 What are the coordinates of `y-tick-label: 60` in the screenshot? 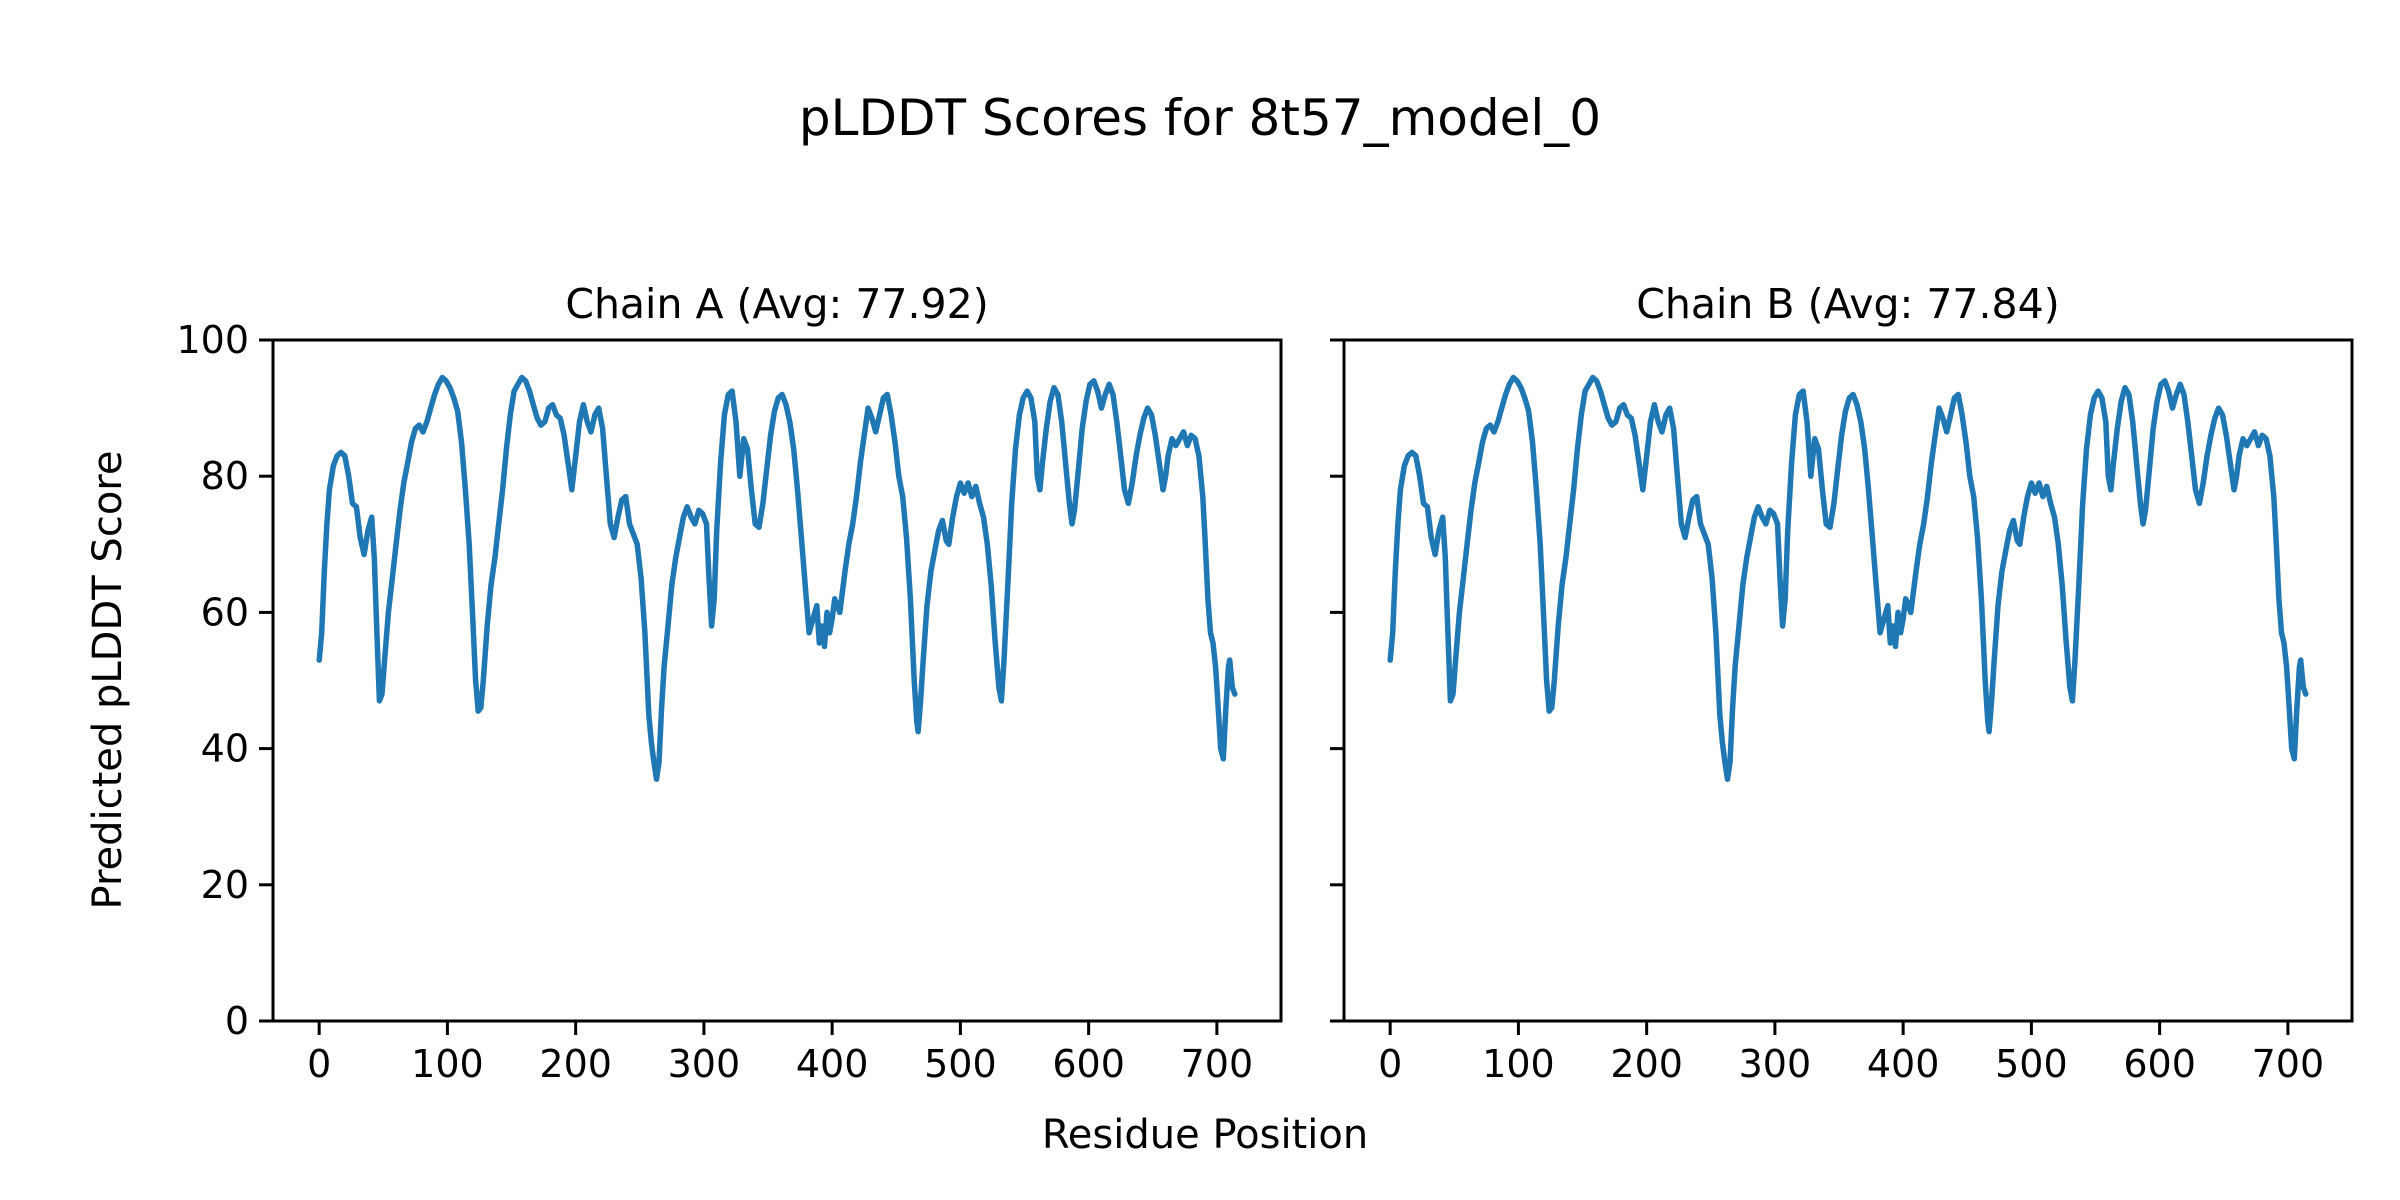 It's located at (225, 612).